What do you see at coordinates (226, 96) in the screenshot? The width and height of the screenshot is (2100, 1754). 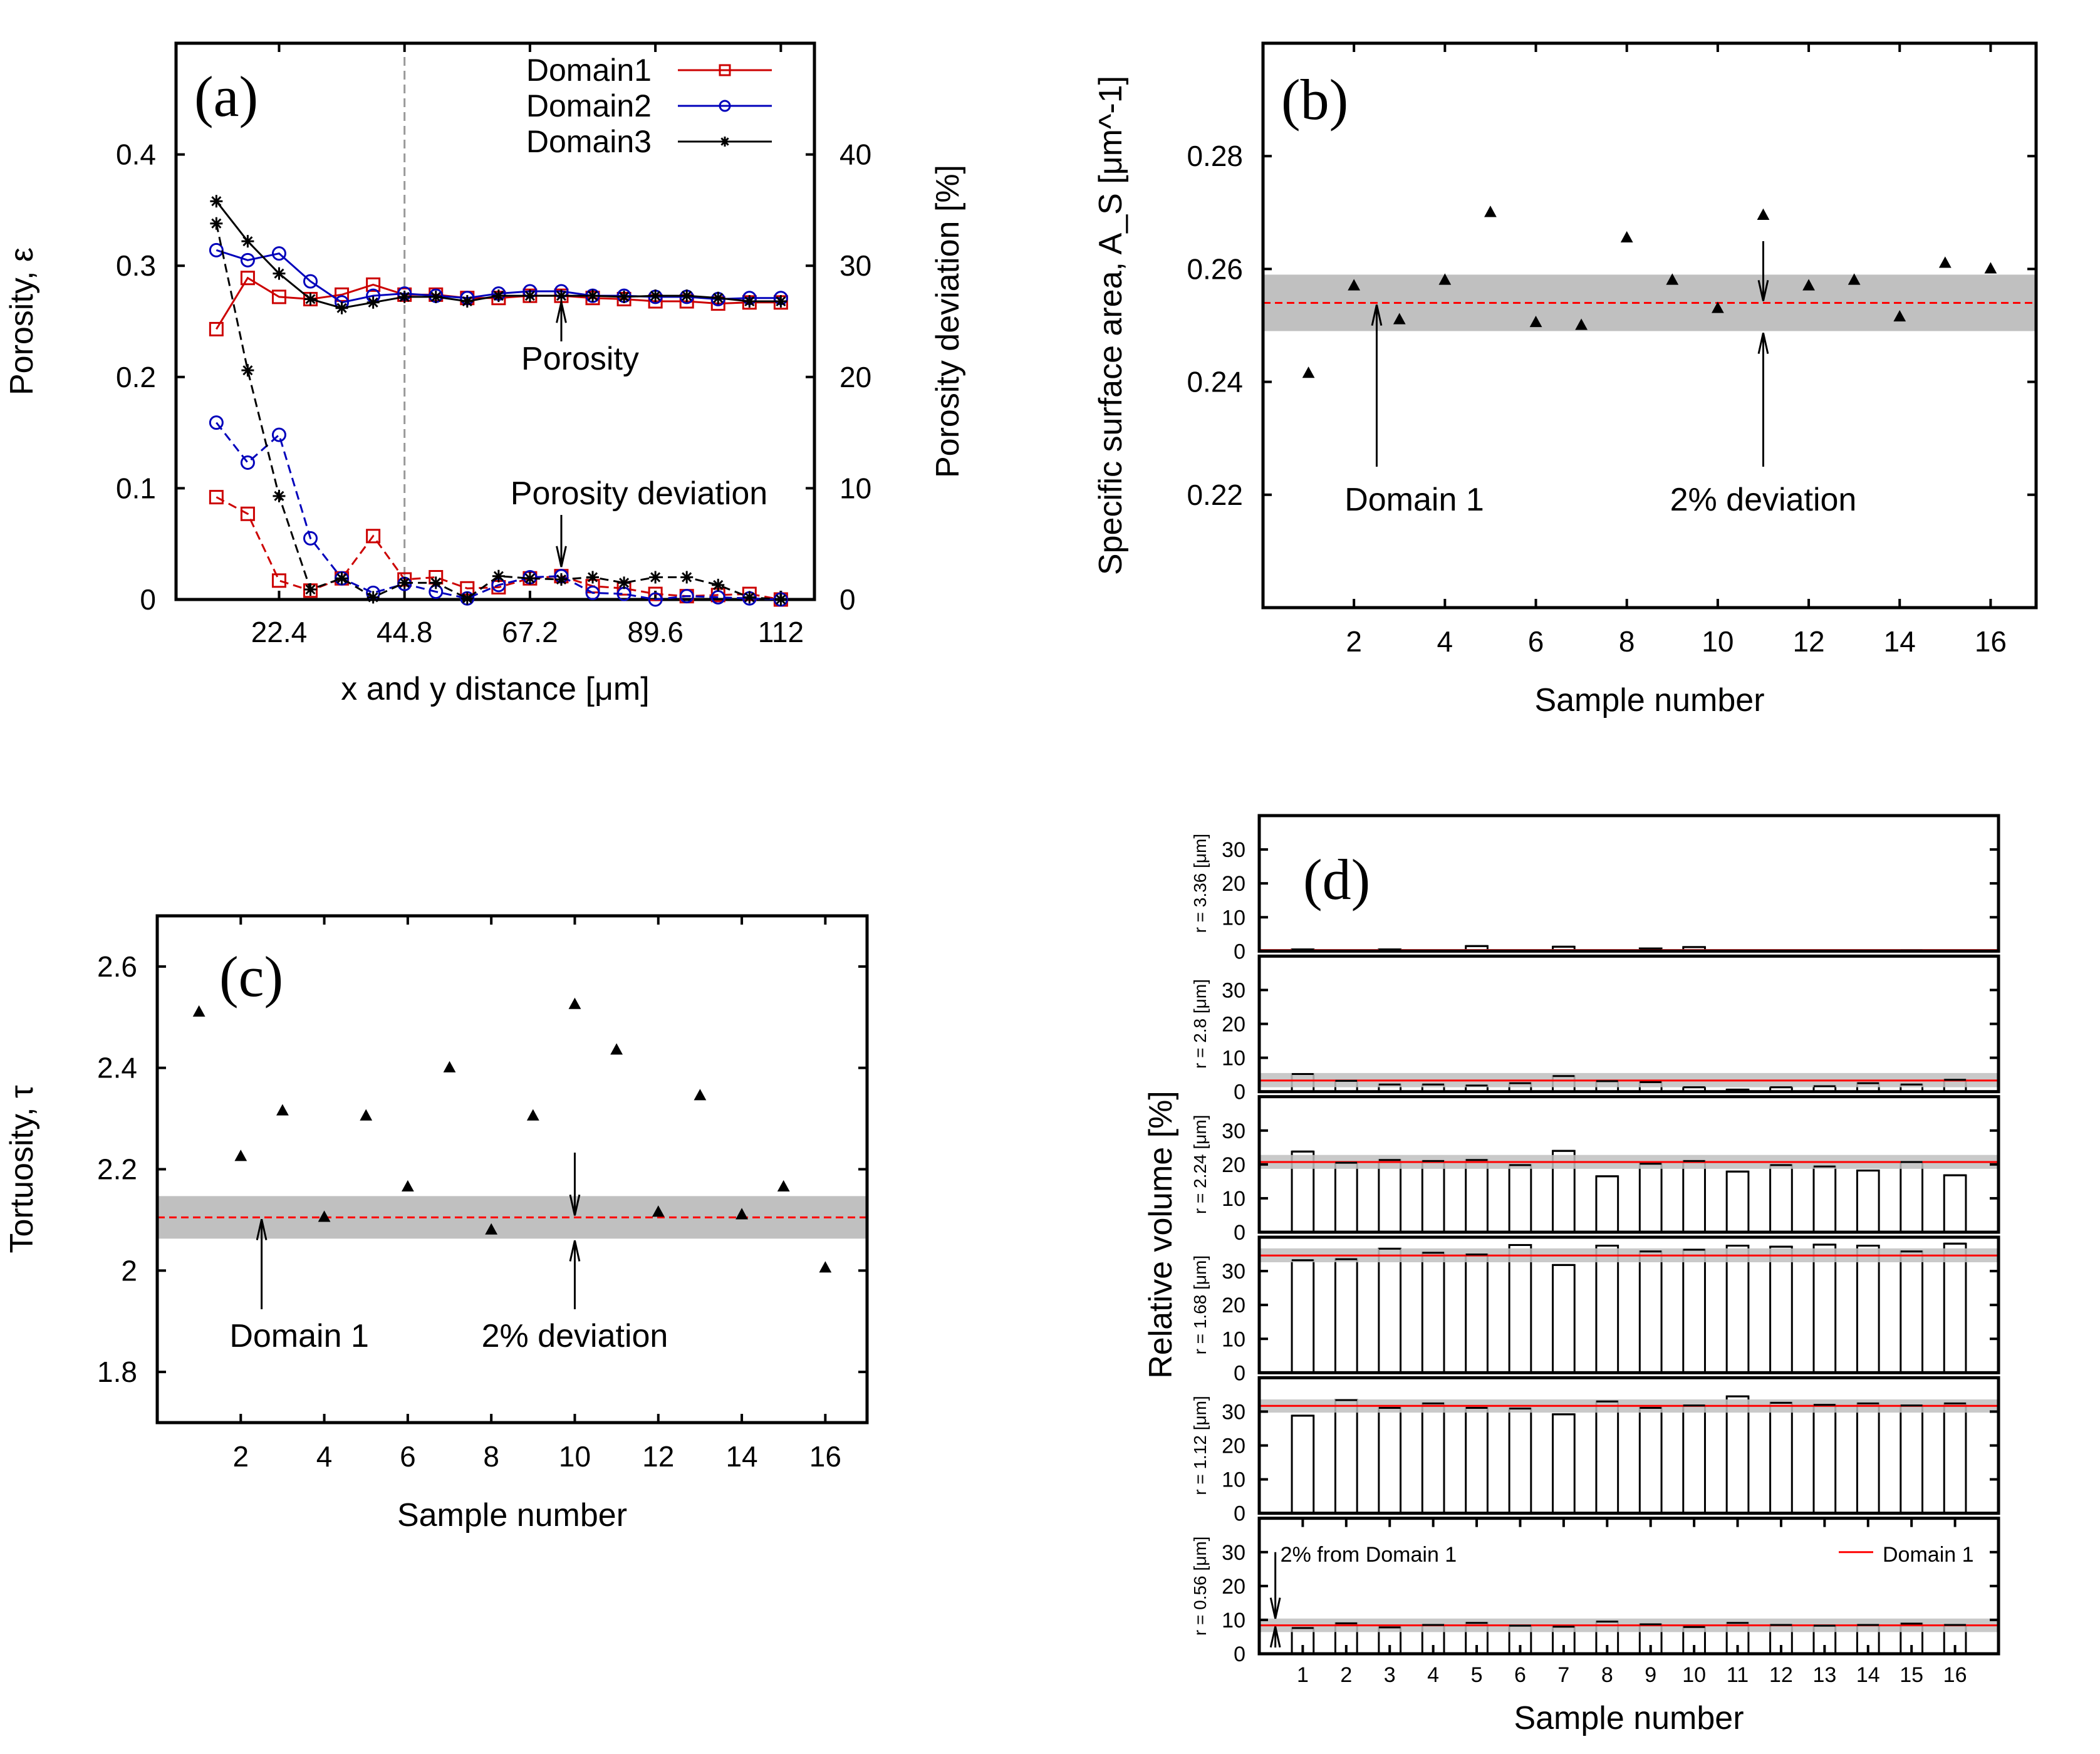 I see `panel-label: (a)` at bounding box center [226, 96].